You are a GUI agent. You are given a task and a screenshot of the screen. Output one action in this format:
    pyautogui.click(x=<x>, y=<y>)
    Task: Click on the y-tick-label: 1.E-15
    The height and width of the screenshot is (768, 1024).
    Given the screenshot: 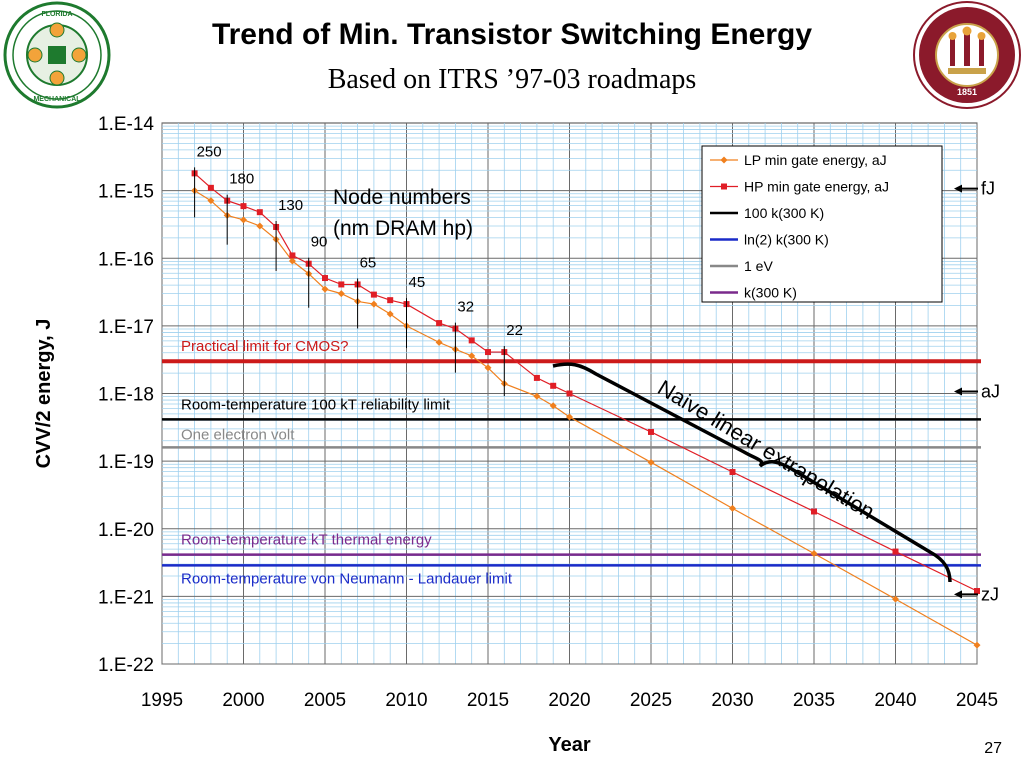 What is the action you would take?
    pyautogui.click(x=126, y=192)
    